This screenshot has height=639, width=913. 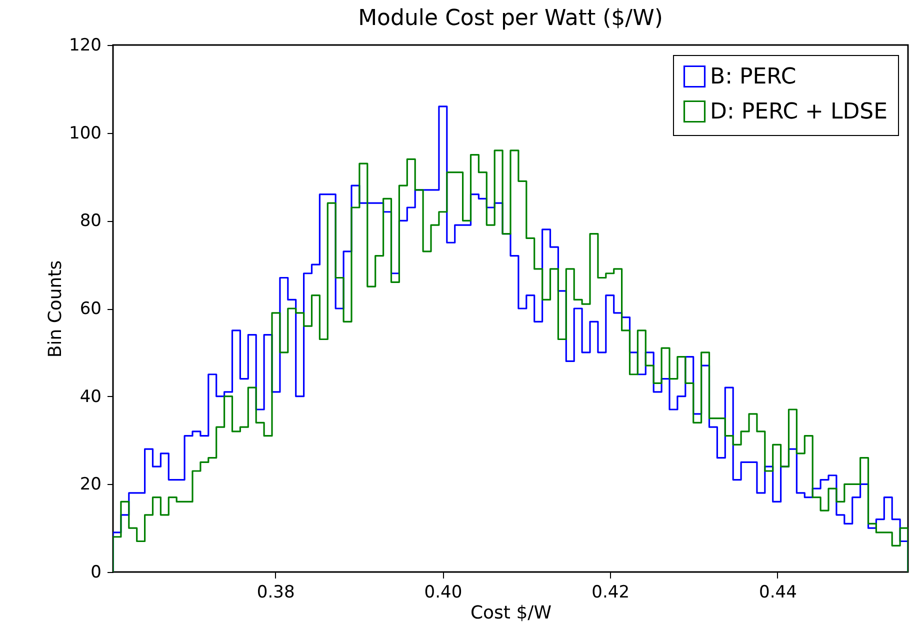 What do you see at coordinates (799, 112) in the screenshot?
I see `legend-label: D: PERC + LDSE` at bounding box center [799, 112].